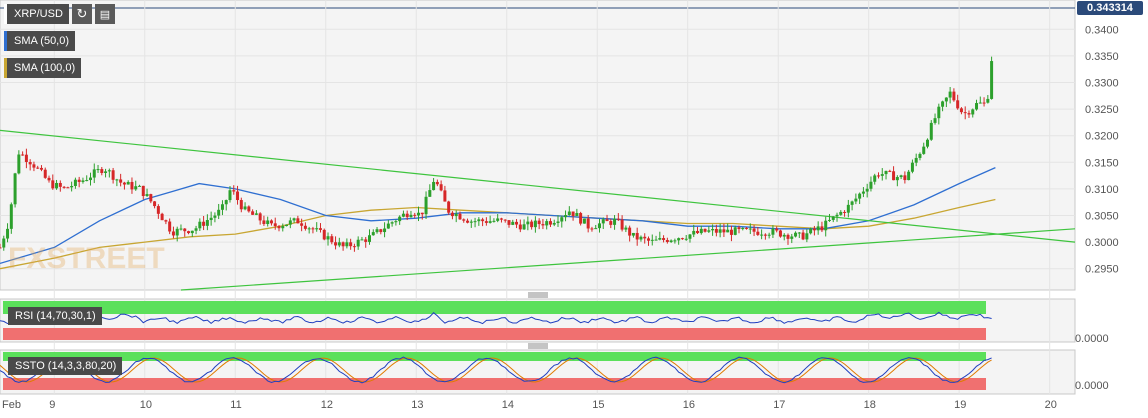 The height and width of the screenshot is (418, 1148). I want to click on y-tick-label: 0.3200, so click(1102, 137).